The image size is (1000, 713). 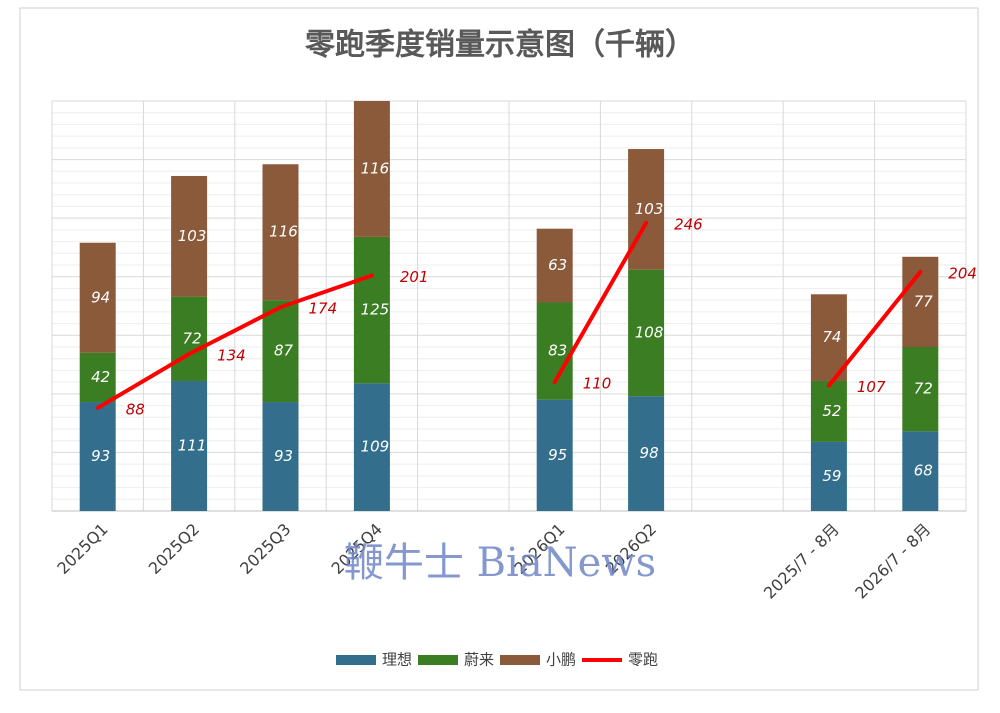 What do you see at coordinates (557, 351) in the screenshot?
I see `value-label: 83` at bounding box center [557, 351].